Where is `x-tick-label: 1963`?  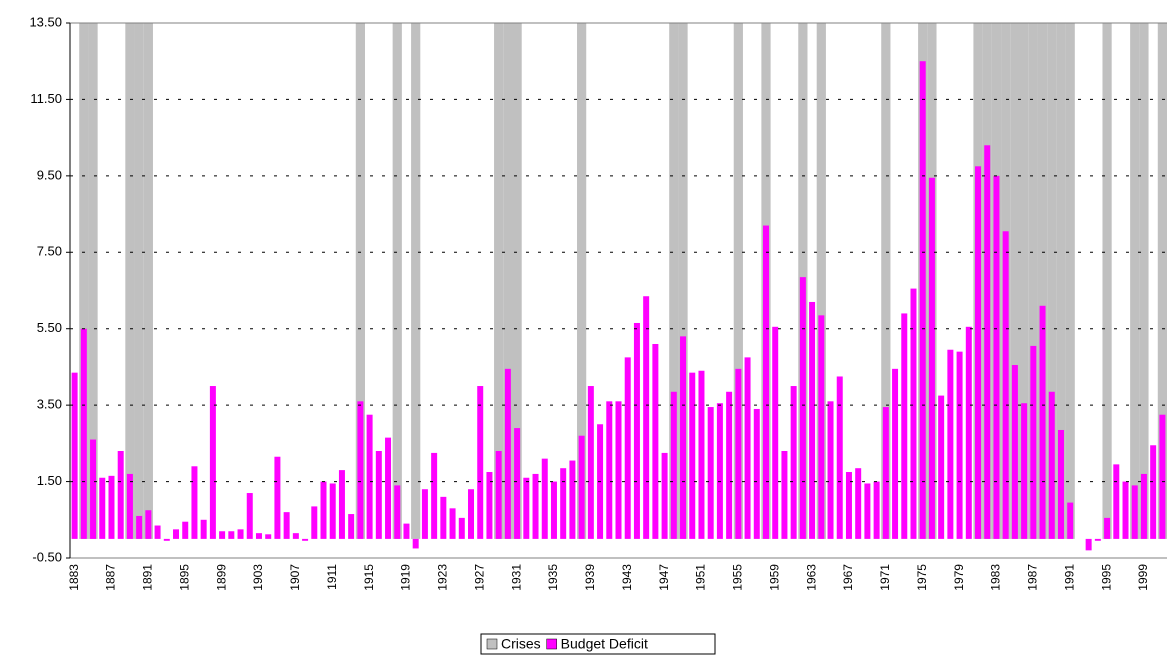 x-tick-label: 1963 is located at coordinates (811, 577).